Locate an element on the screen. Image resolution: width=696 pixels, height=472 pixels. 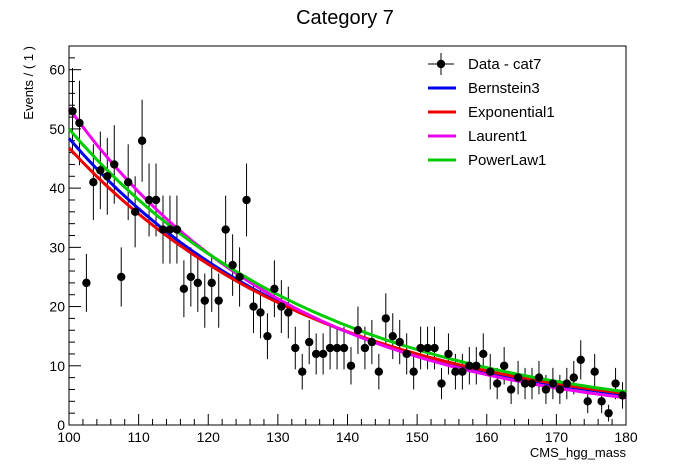
legend-label: PowerLaw1 is located at coordinates (507, 160).